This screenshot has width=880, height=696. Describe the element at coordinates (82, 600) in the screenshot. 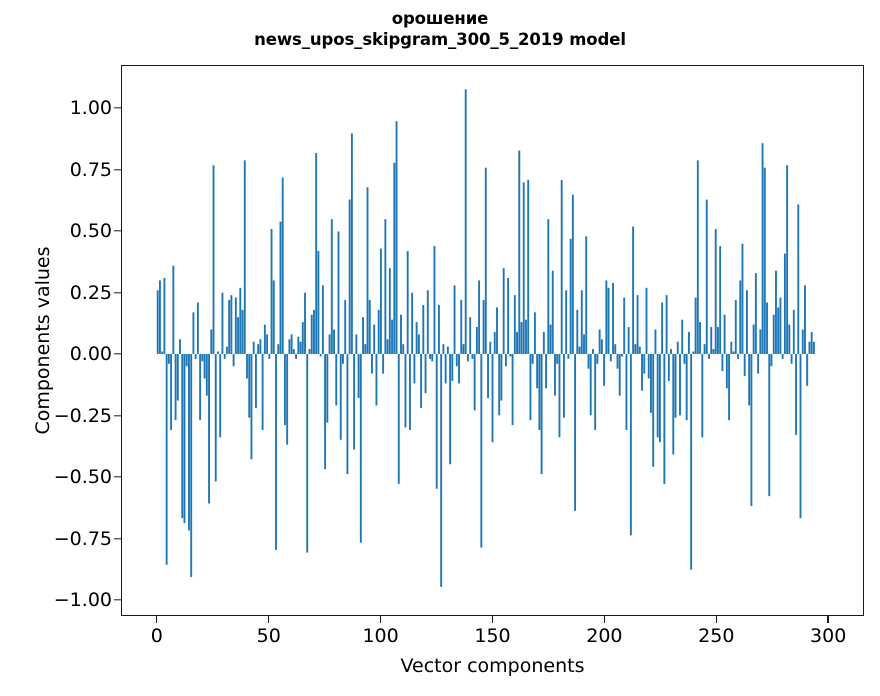

I see `y-tick-label: −1.00` at that location.